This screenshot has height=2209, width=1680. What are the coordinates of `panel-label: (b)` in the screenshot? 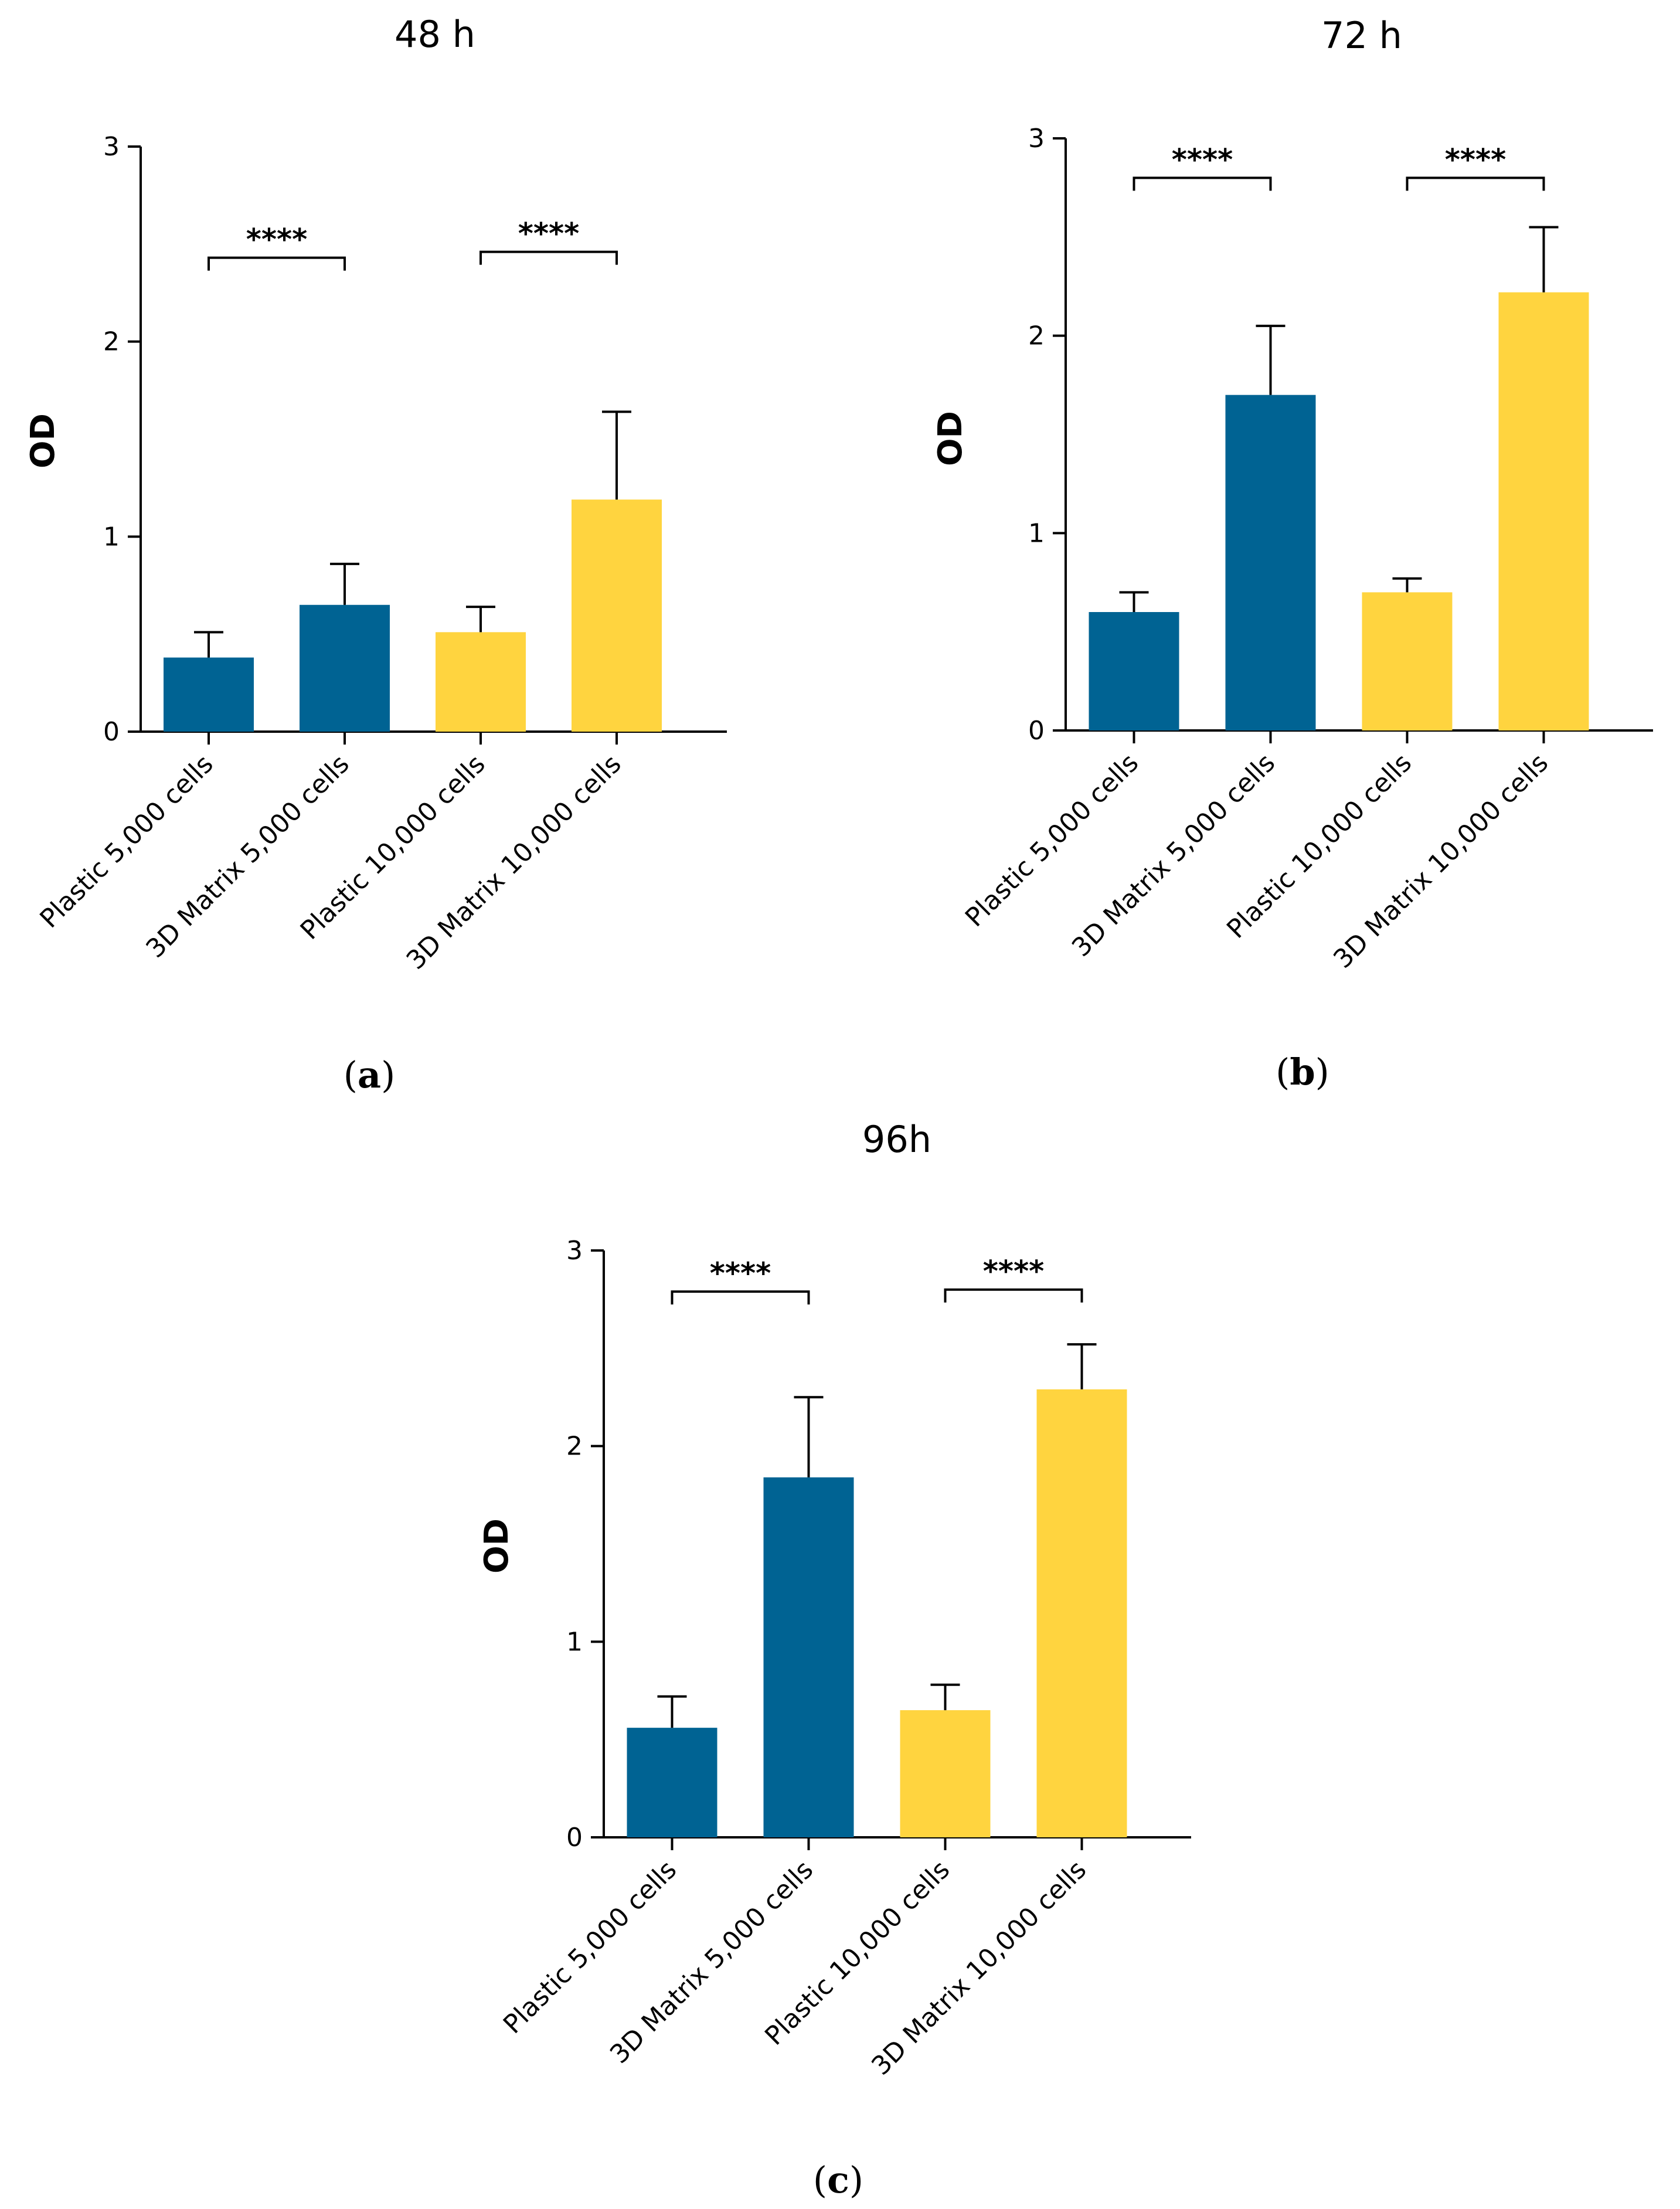 It's located at (1302, 1072).